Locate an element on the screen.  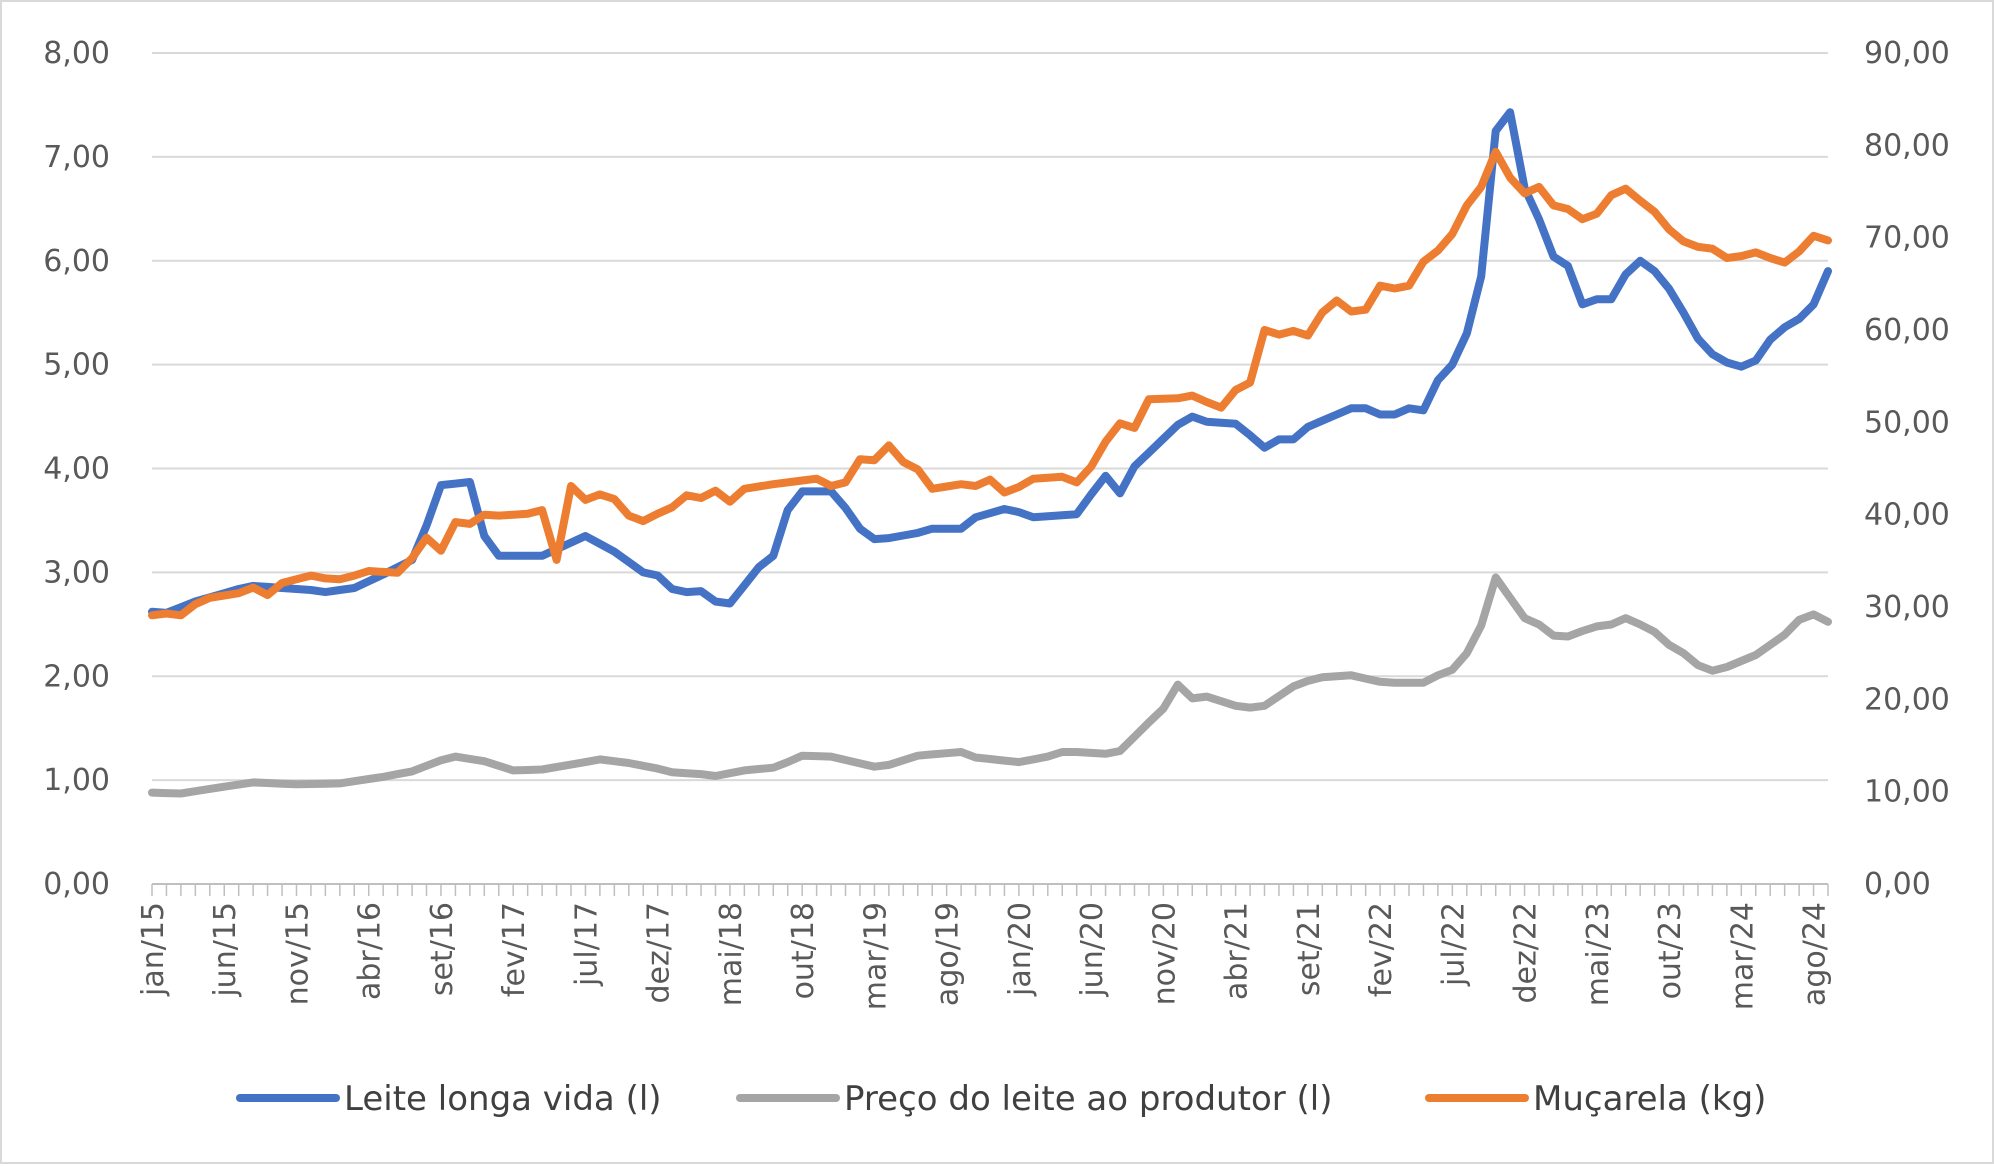
left-y-tick-label: 6,00 is located at coordinates (76, 261).